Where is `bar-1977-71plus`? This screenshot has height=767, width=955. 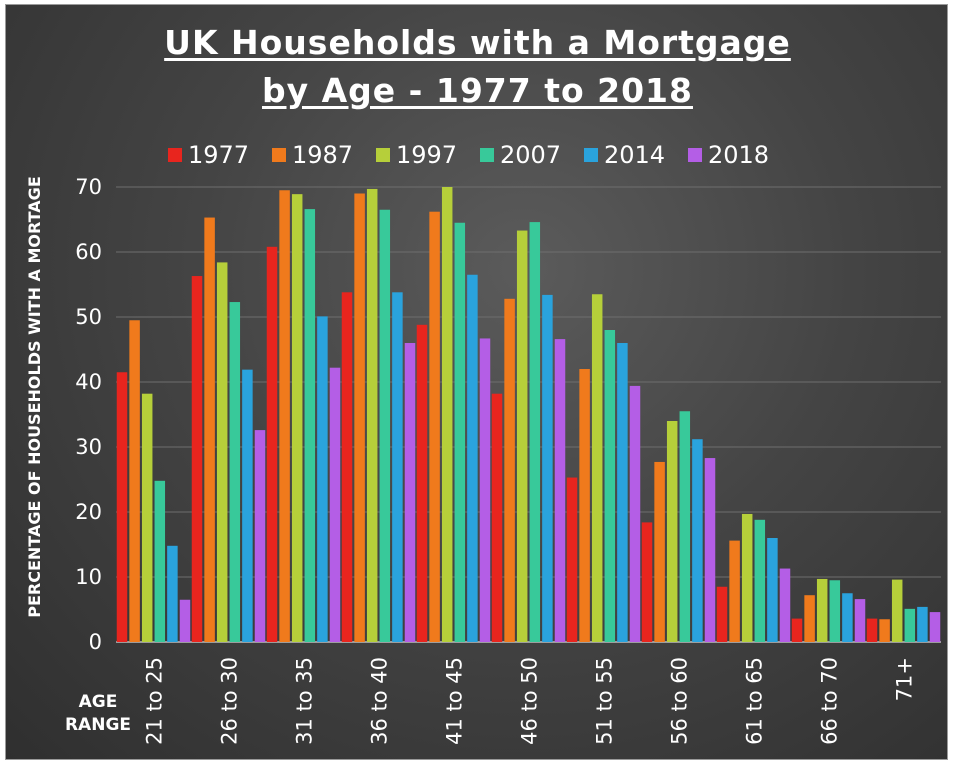
bar-1977-71plus is located at coordinates (872, 630).